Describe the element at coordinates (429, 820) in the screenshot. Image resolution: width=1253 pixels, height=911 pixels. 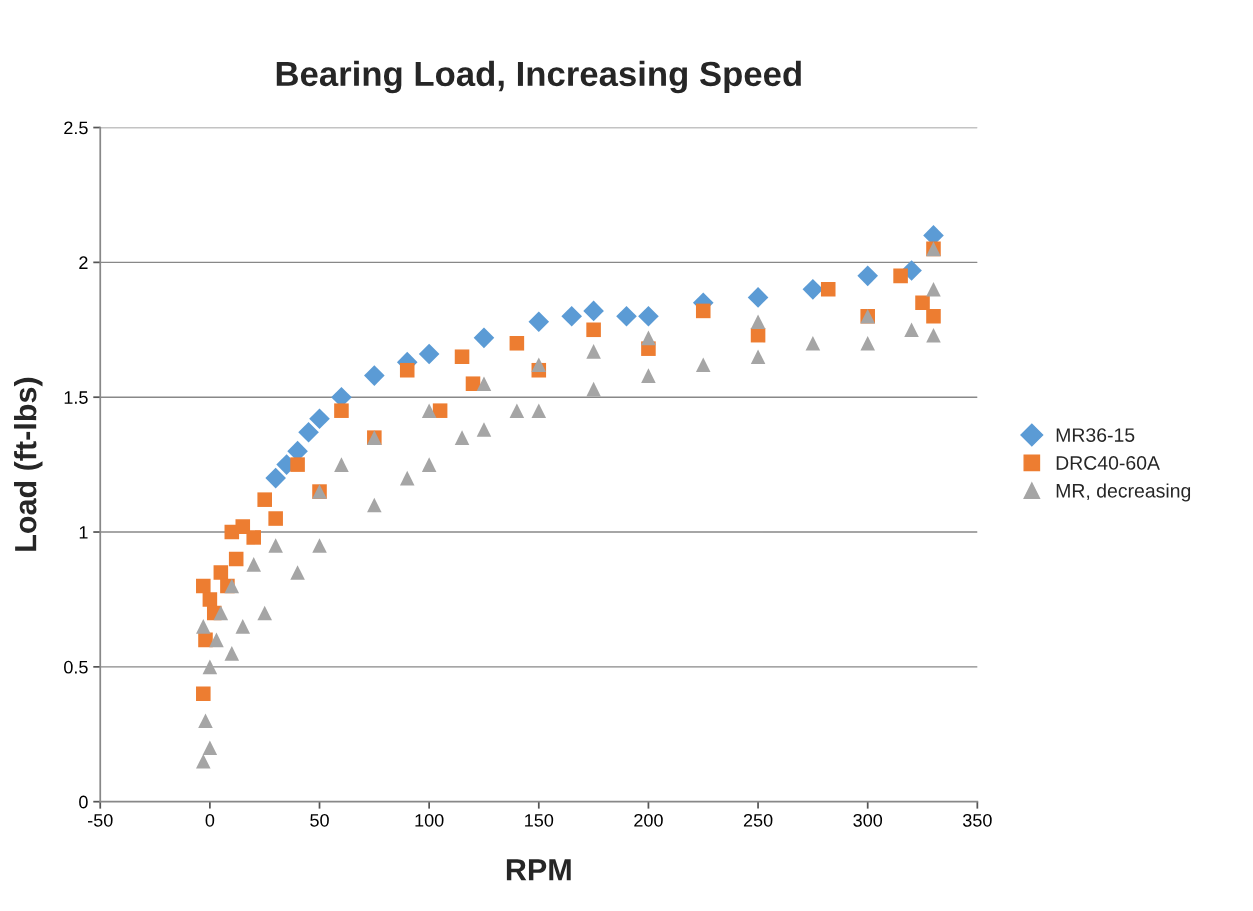
I see `x-tick-label: 100` at that location.